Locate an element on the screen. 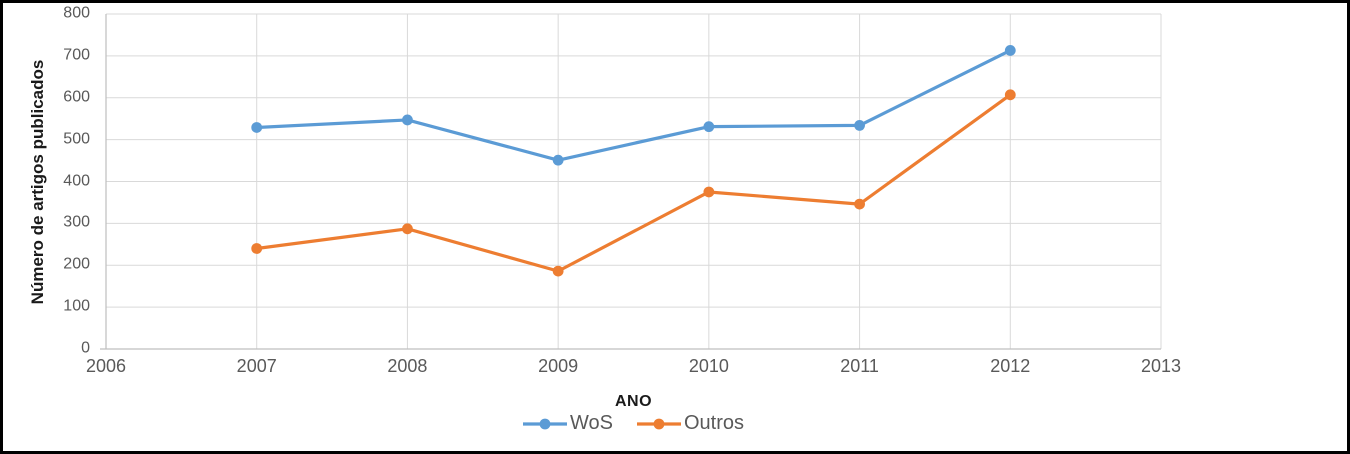  wos-marker-2007 is located at coordinates (257, 127).